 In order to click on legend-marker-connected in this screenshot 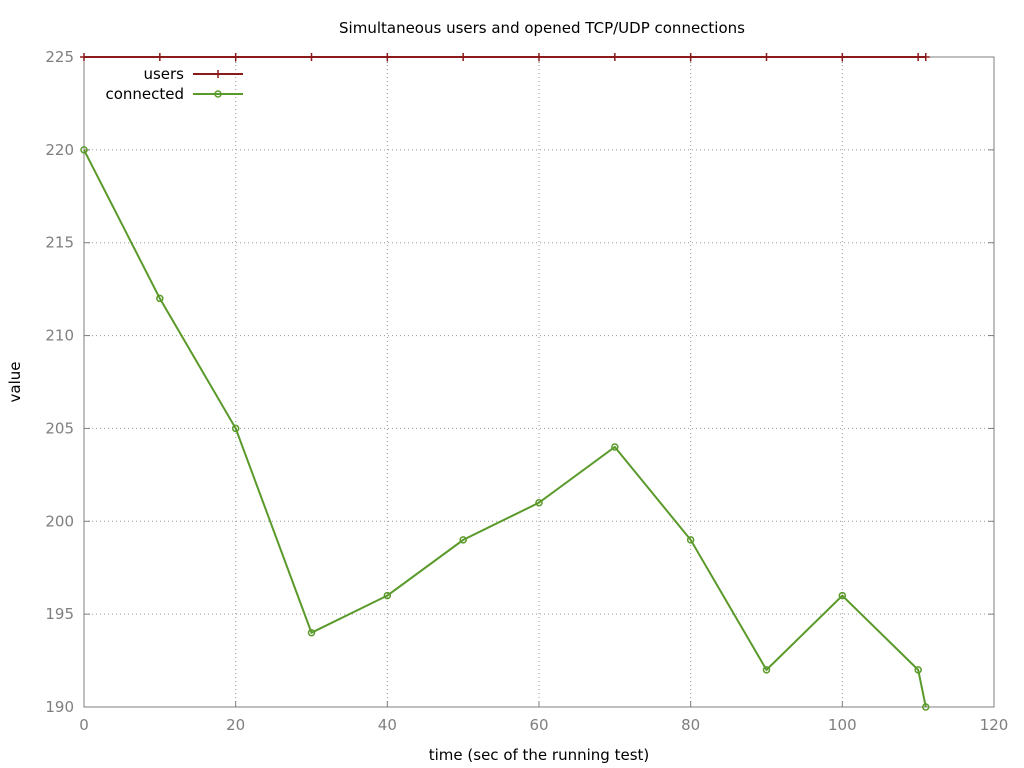, I will do `click(218, 94)`.